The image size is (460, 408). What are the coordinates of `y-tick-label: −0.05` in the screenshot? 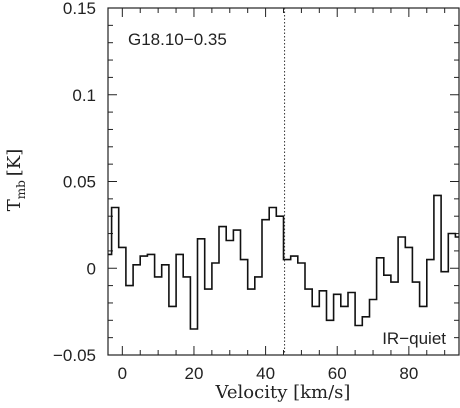 It's located at (74, 355).